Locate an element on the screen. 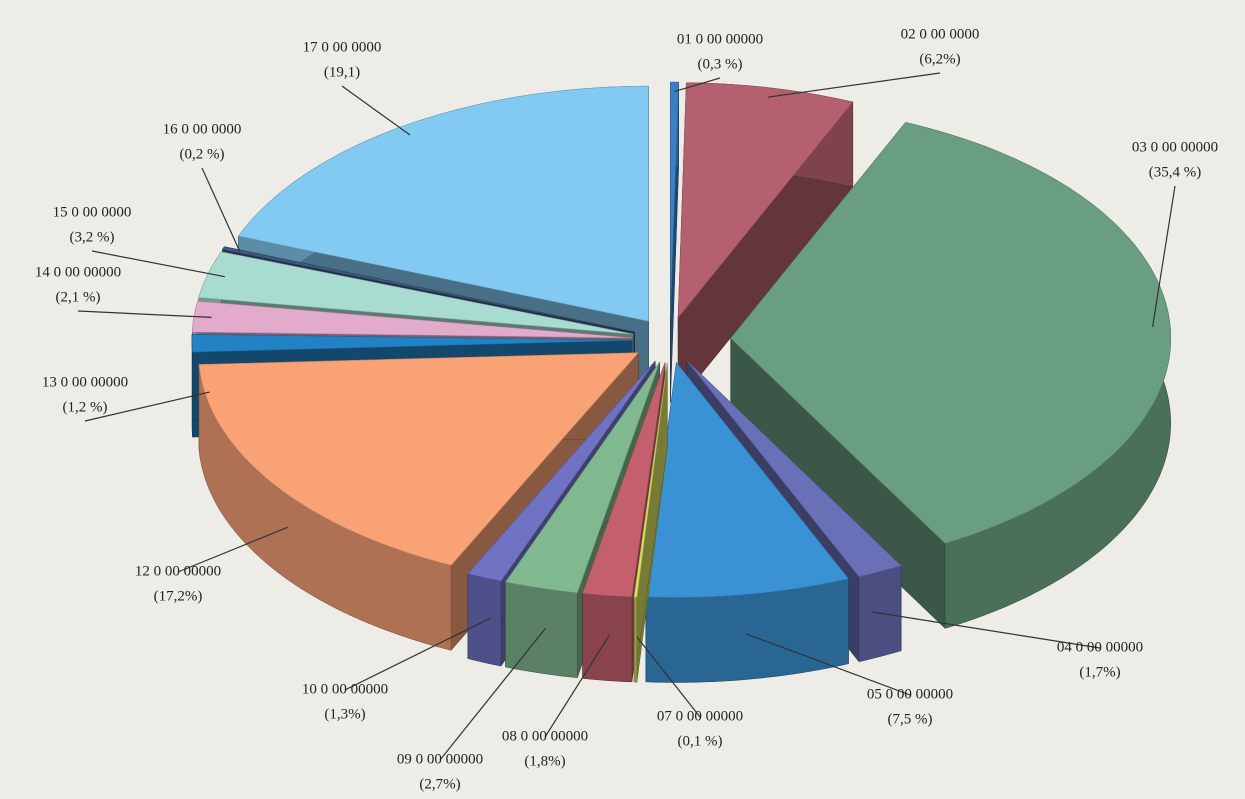 This screenshot has width=1245, height=799. value-label: (2,7%) is located at coordinates (439, 784).